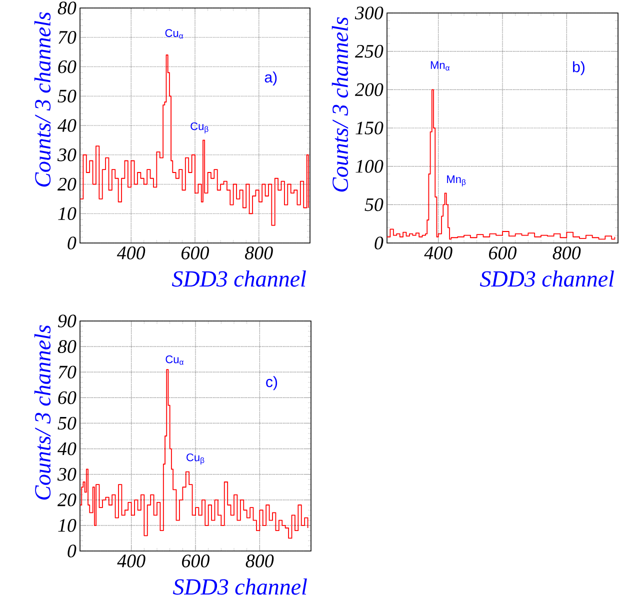  Describe the element at coordinates (440, 66) in the screenshot. I see `annotation: Mn$_{α}$` at that location.